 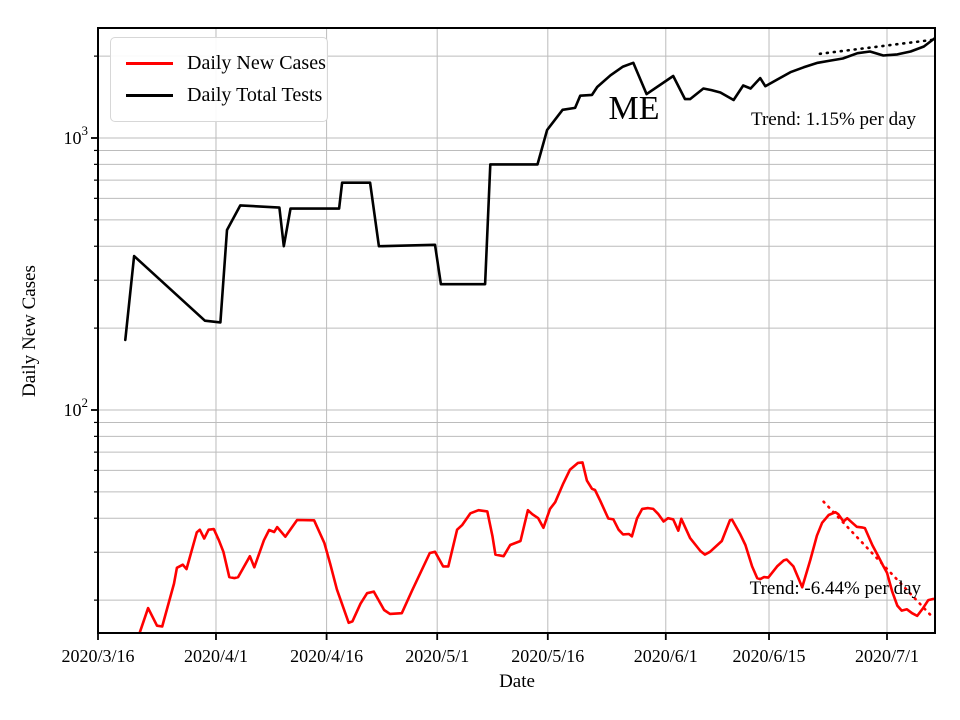 What do you see at coordinates (256, 63) in the screenshot?
I see `legend-label: Daily New Cases` at bounding box center [256, 63].